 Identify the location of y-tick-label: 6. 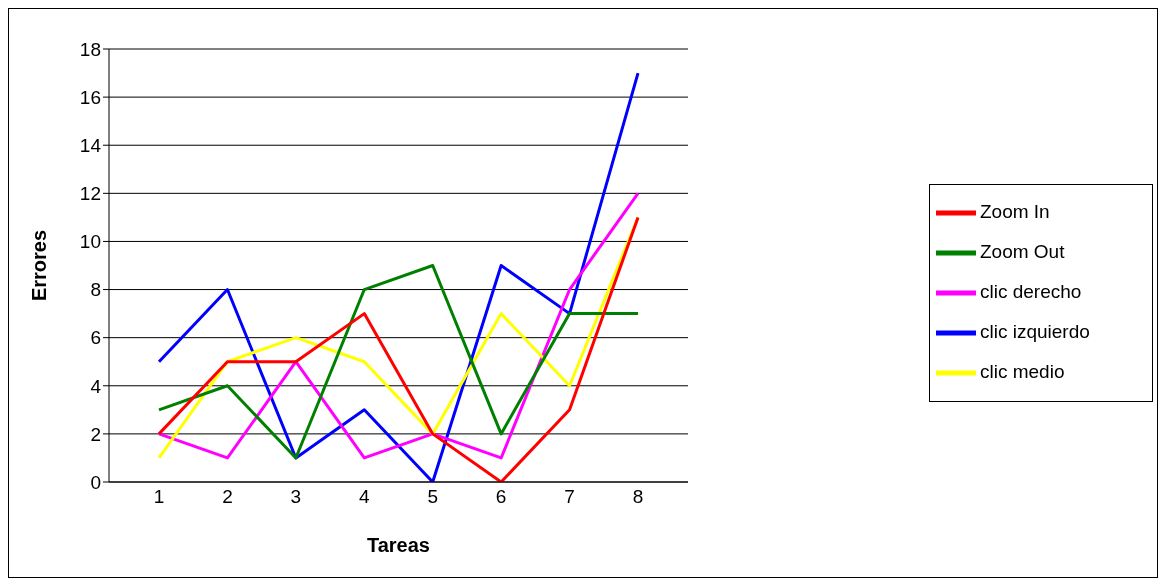
(95, 338).